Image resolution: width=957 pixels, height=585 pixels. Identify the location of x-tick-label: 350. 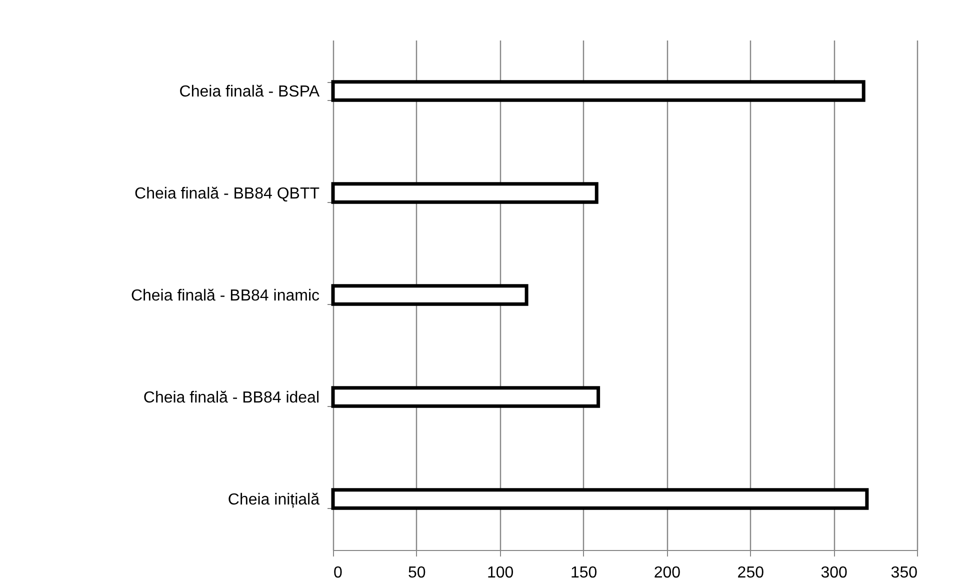
(904, 573).